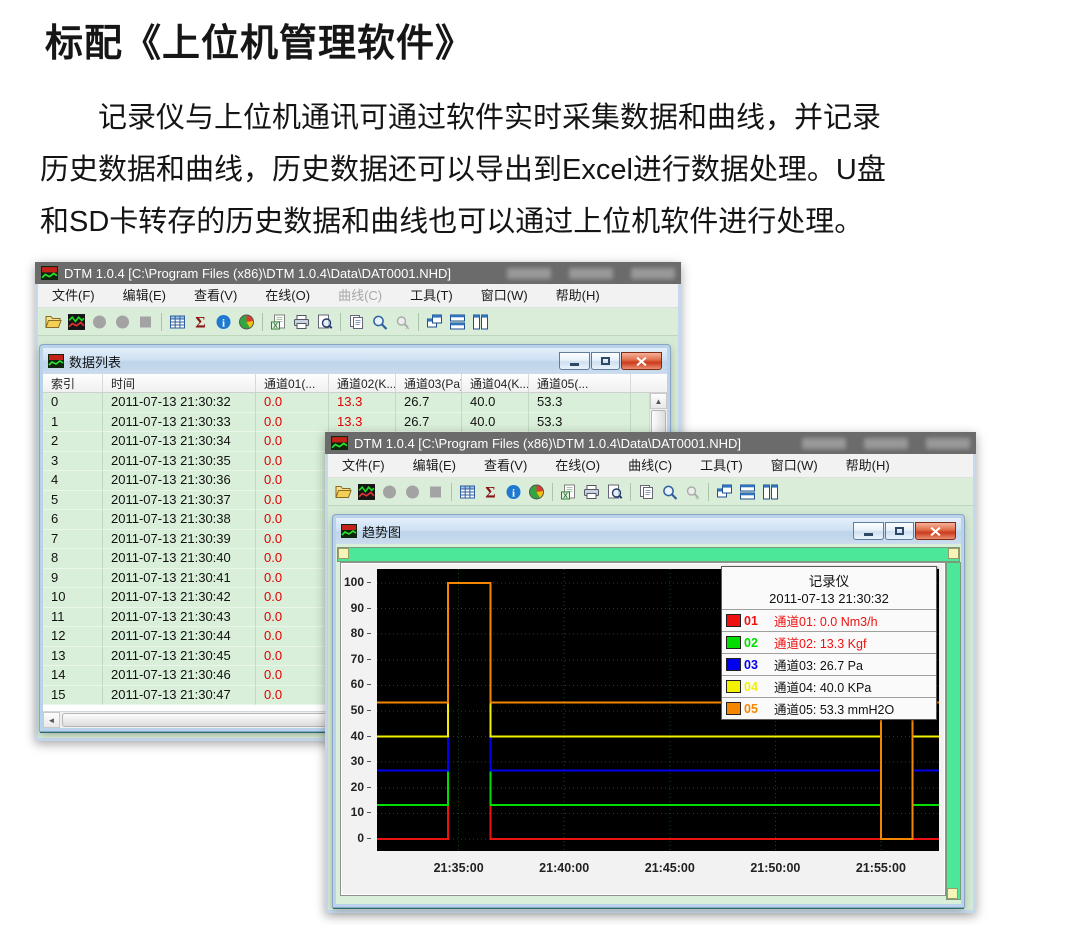 The image size is (1080, 925). I want to click on column-header: 索引, so click(73, 383).